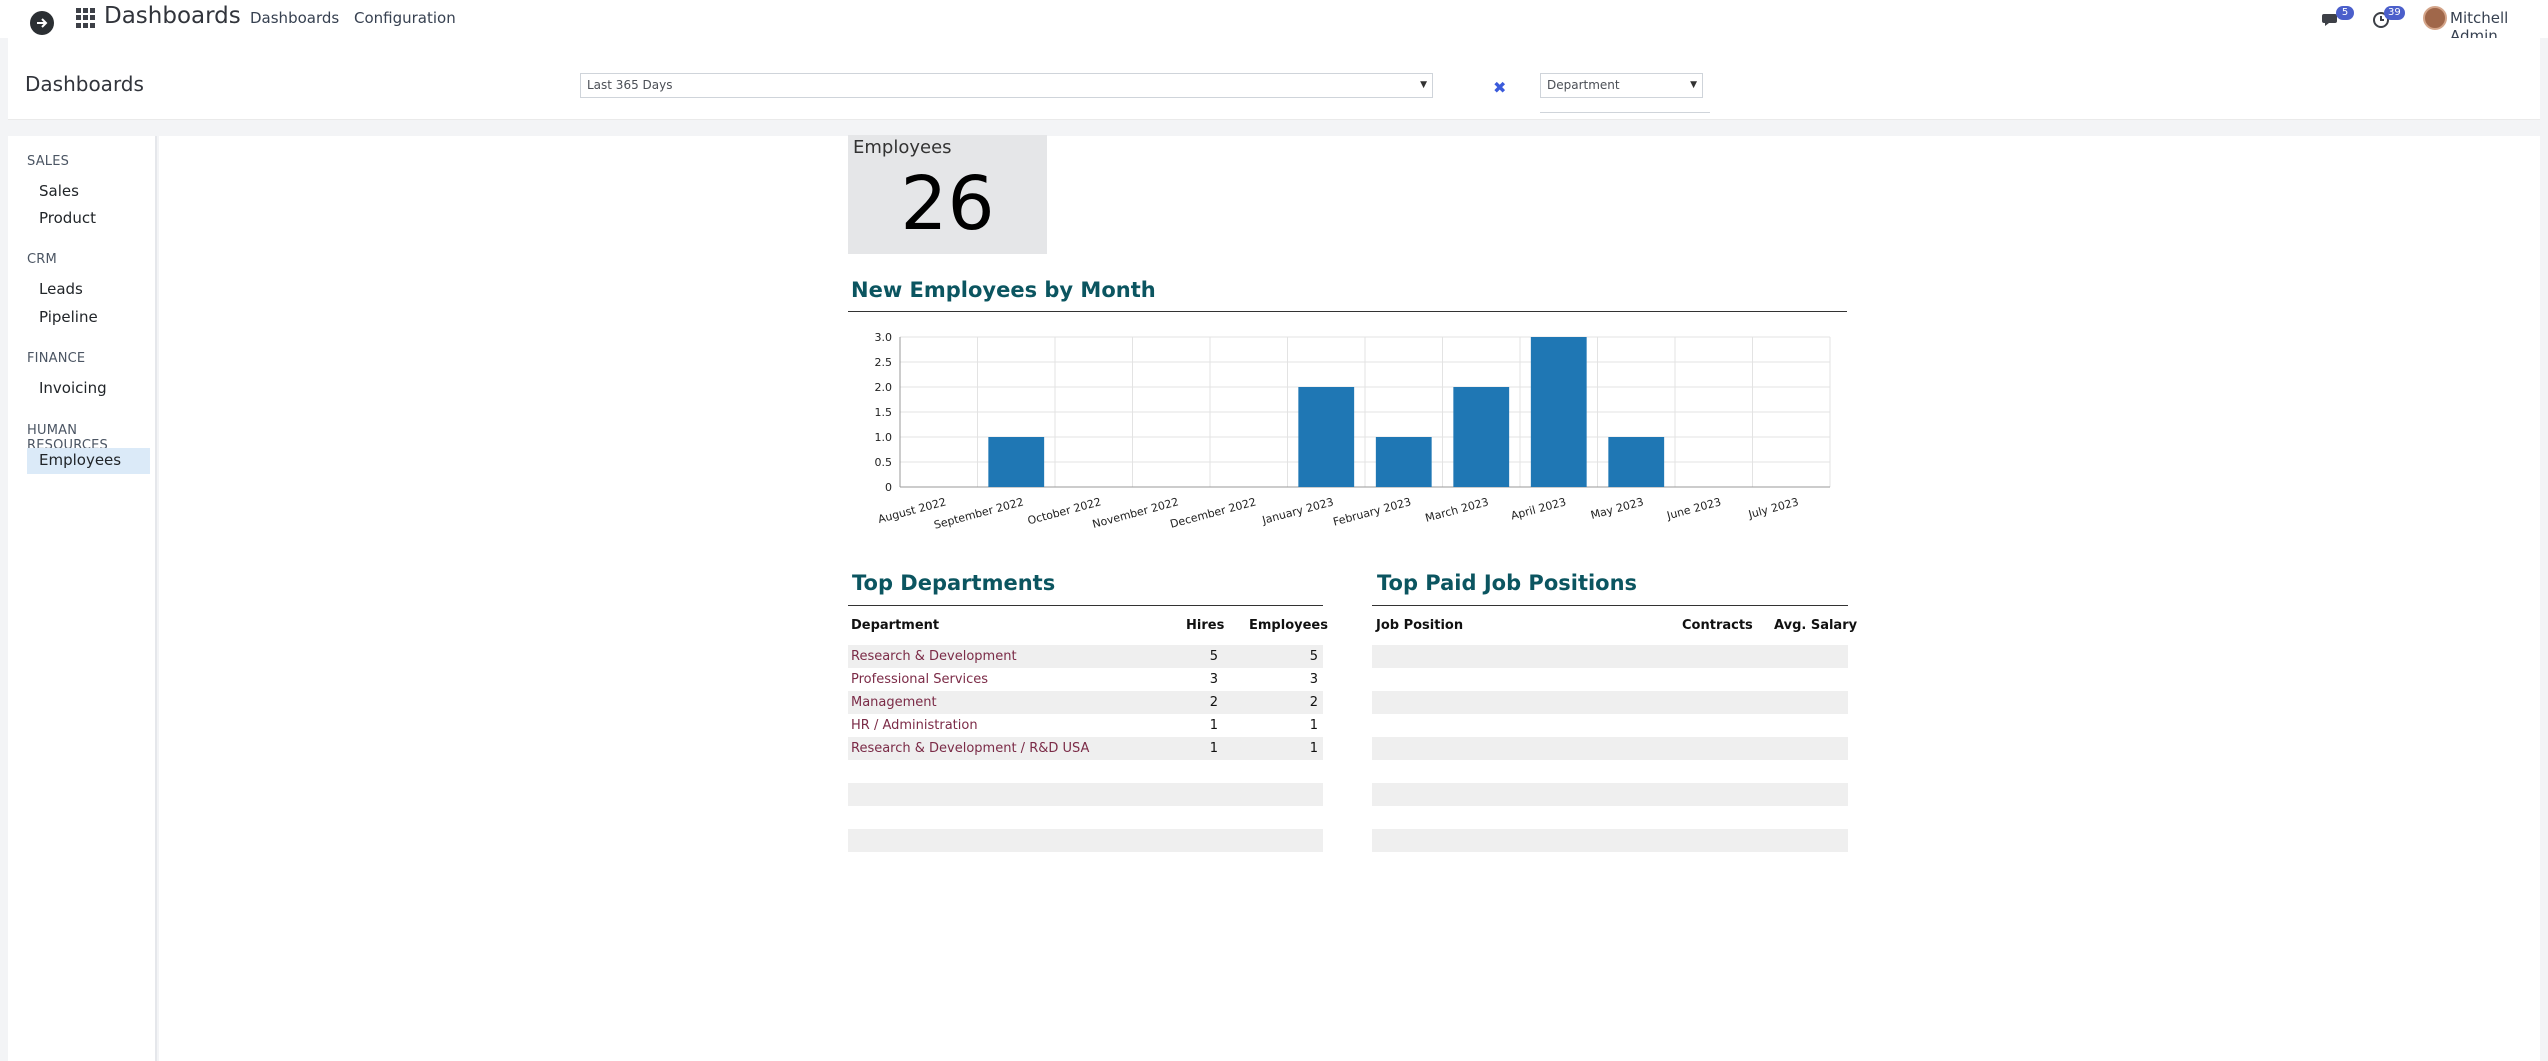 The width and height of the screenshot is (2548, 1061). I want to click on dept-header-employees: Employees, so click(1288, 625).